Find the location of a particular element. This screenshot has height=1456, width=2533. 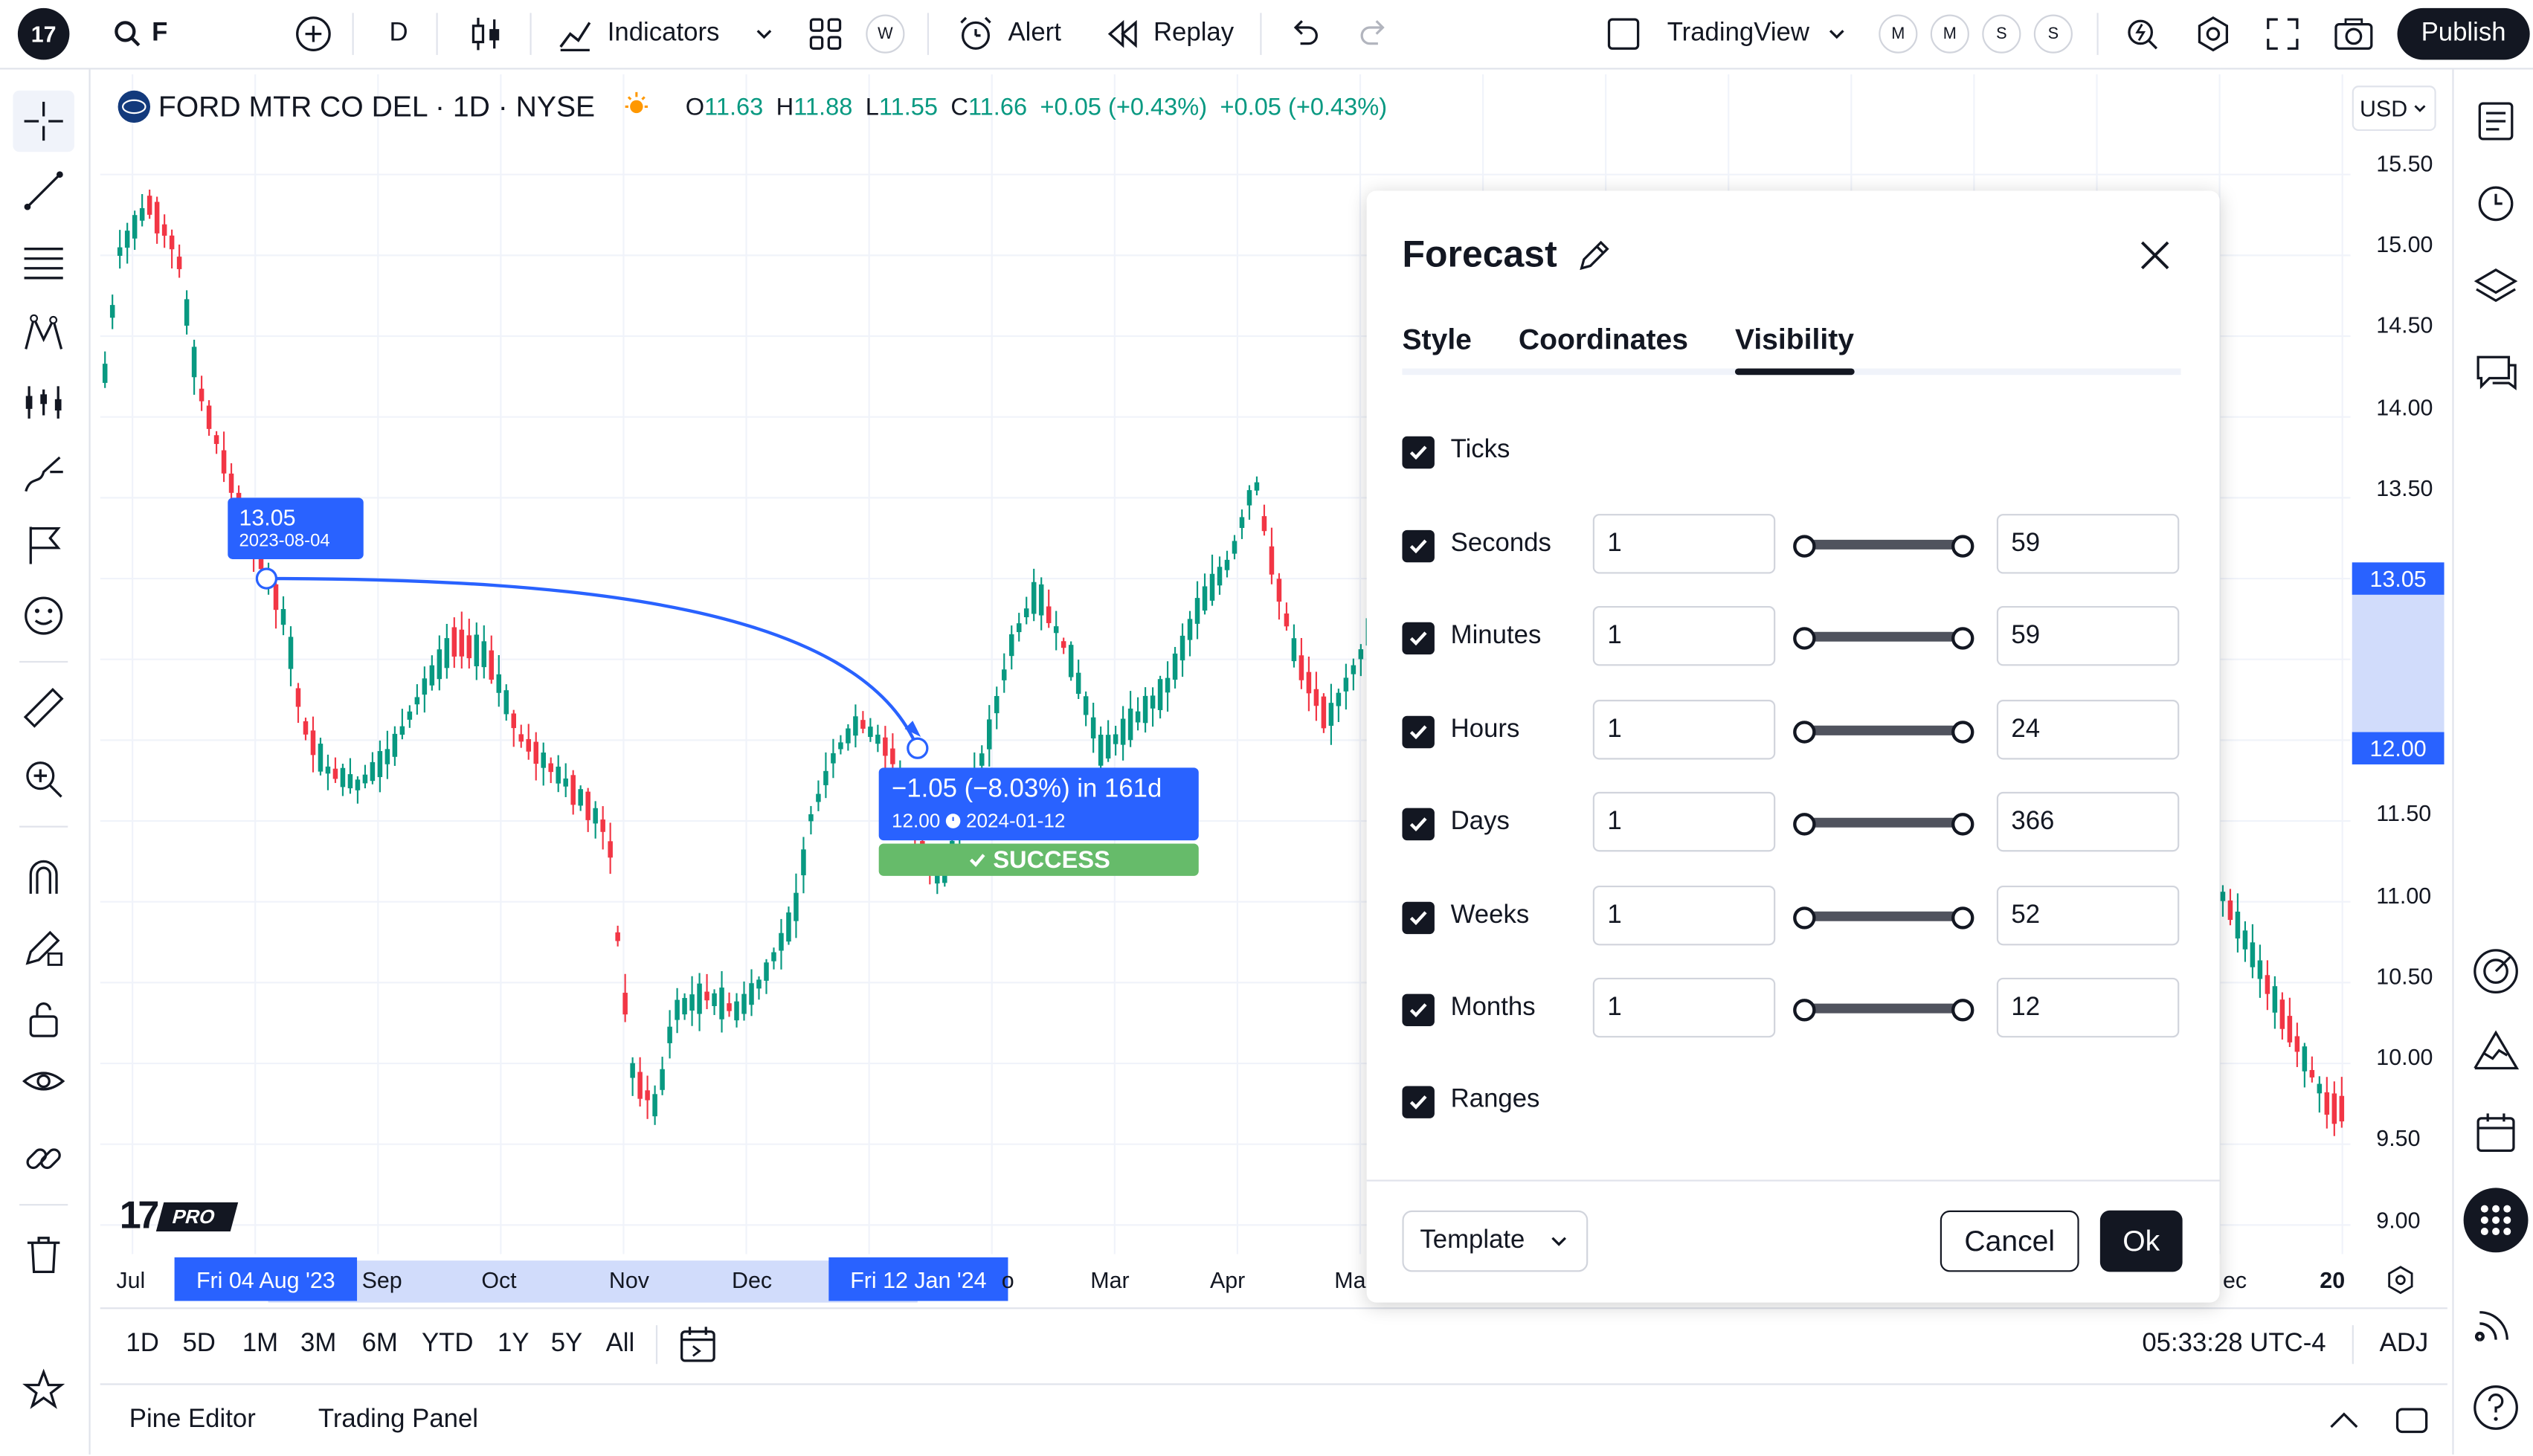

snapshot-button is located at coordinates (2354, 34).